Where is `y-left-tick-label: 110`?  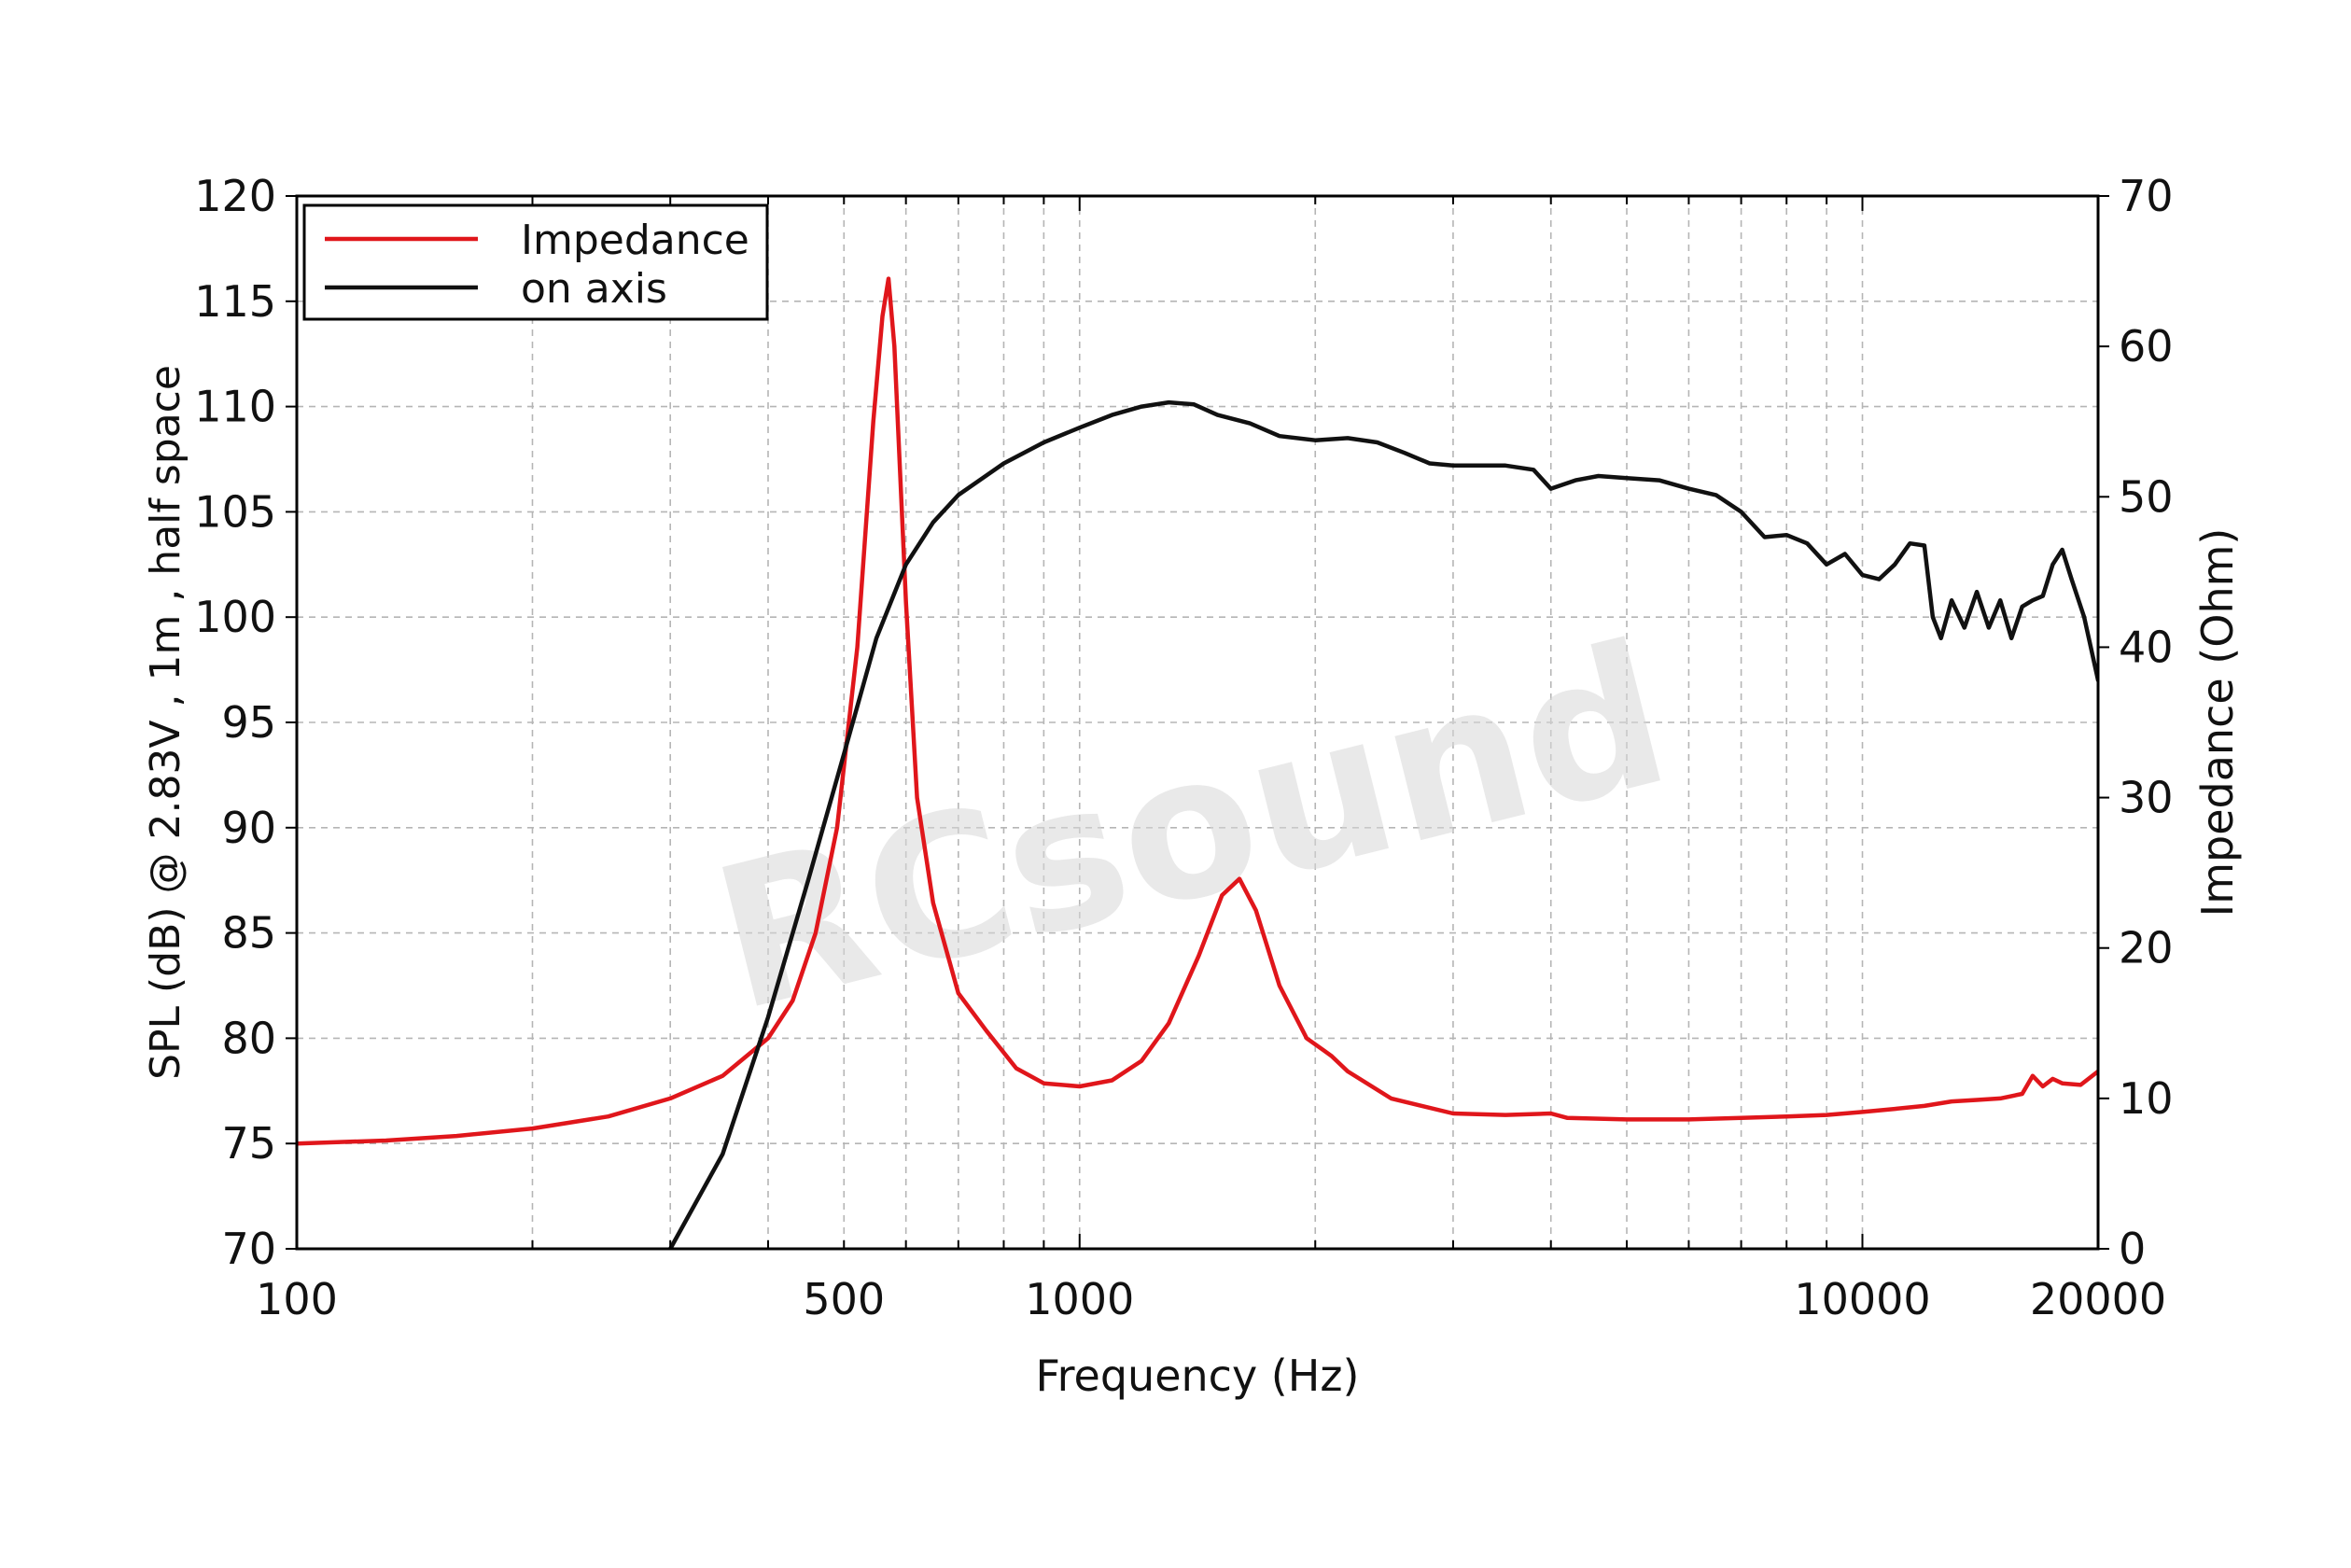
y-left-tick-label: 110 is located at coordinates (235, 407).